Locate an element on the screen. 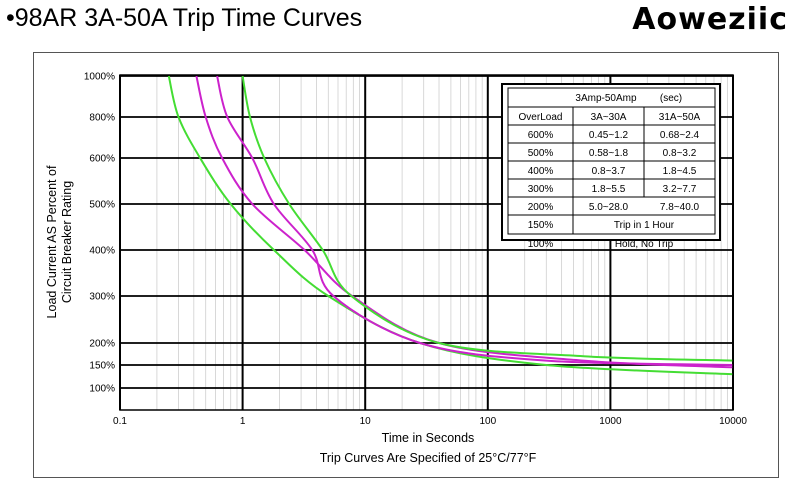  table-cell: 400% is located at coordinates (541, 171).